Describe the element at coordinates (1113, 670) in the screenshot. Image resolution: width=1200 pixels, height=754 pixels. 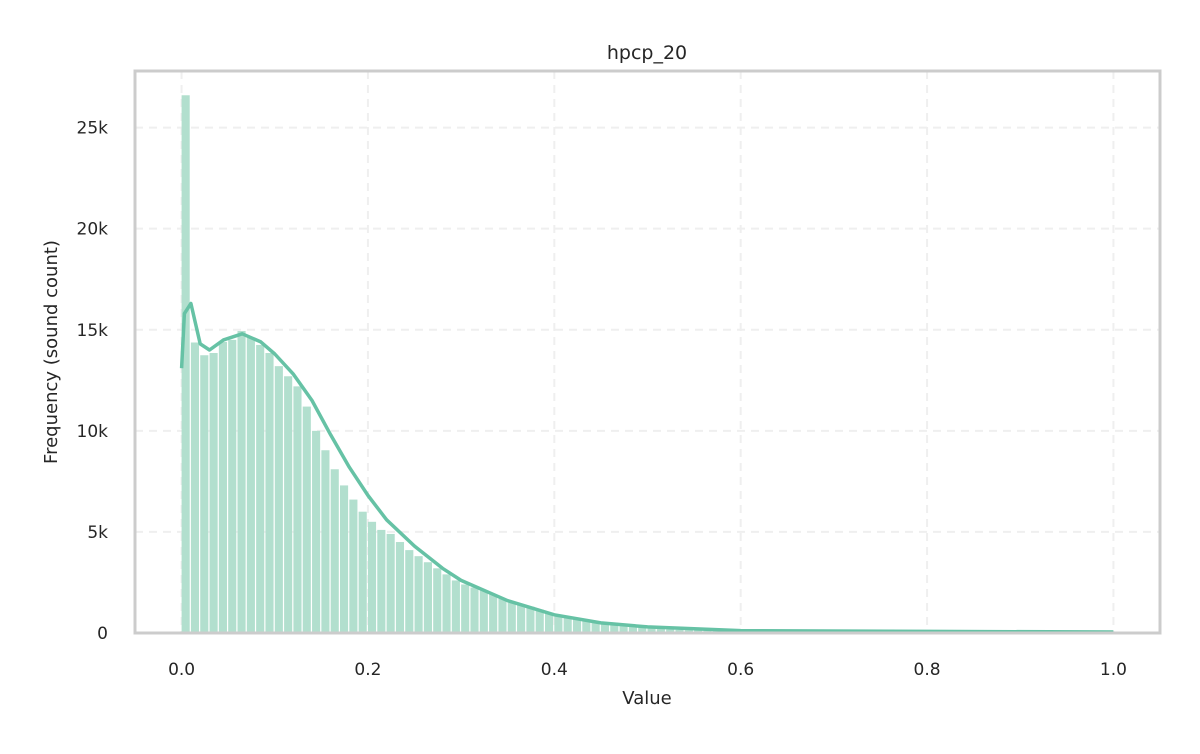
I see `x-tick-label: 1.0` at that location.